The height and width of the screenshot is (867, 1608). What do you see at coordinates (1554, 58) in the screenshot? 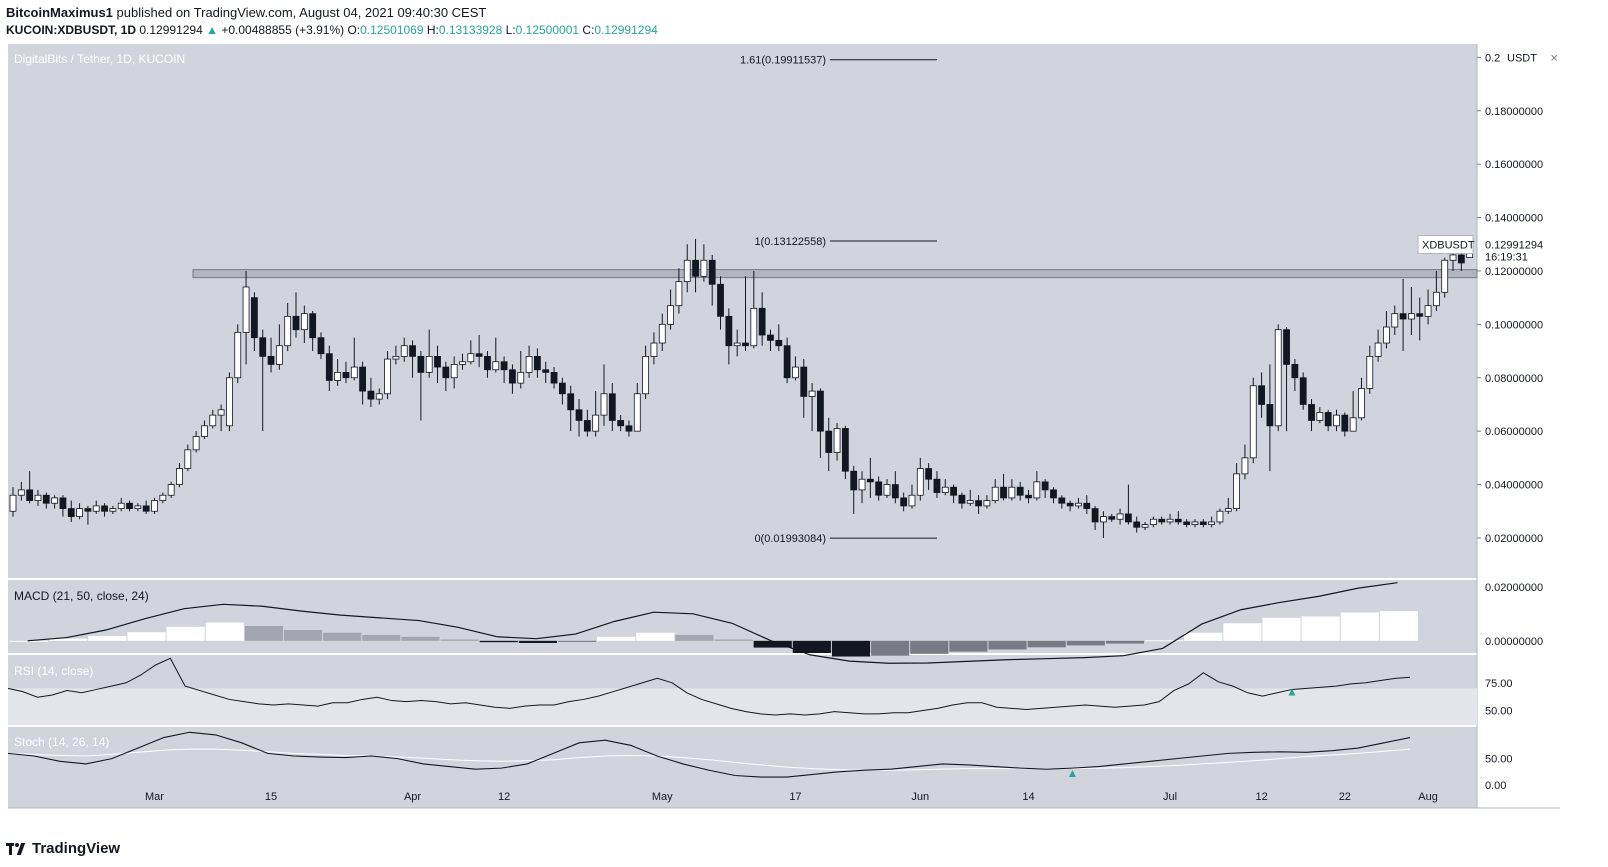
I see `close-axis-icon: ✕` at bounding box center [1554, 58].